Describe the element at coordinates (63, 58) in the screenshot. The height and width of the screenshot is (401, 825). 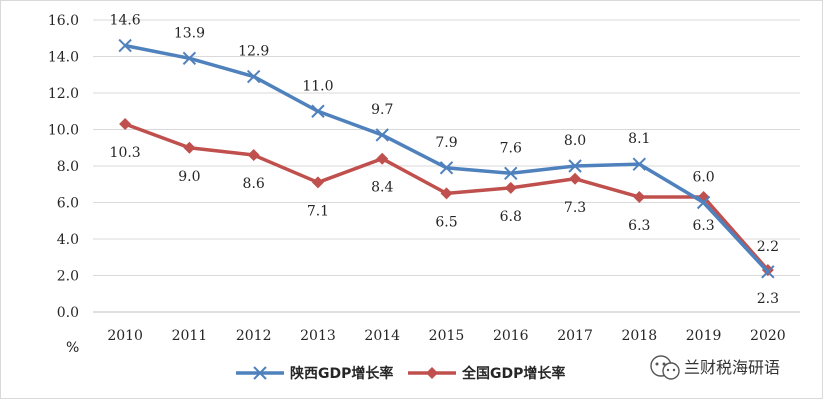
I see `y-tick-label: 14.0` at that location.